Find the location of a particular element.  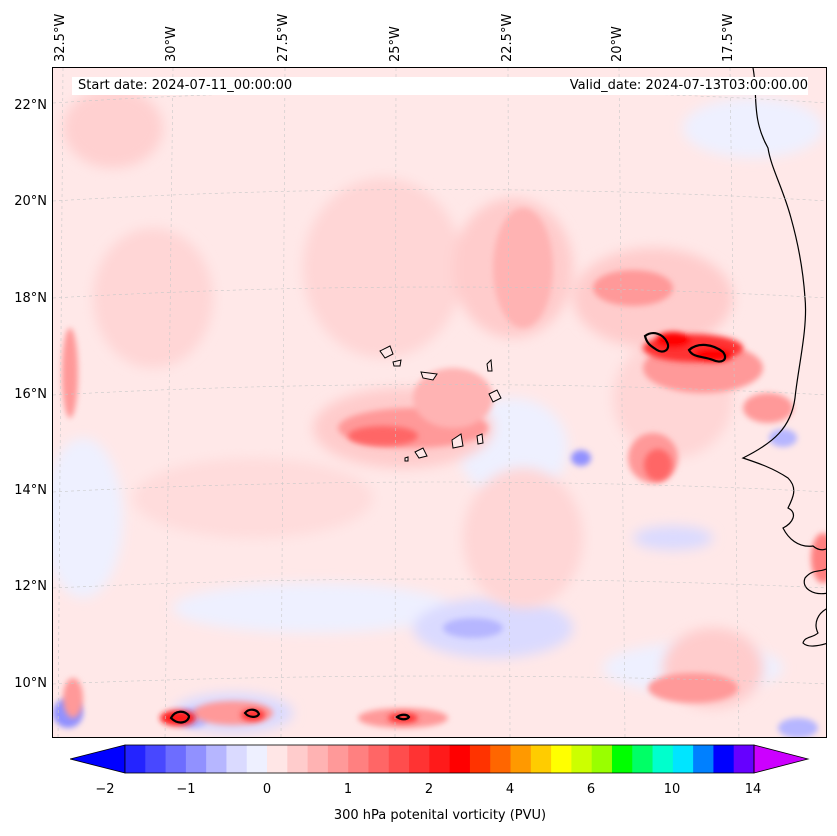

lat-label-22n: 22°N is located at coordinates (30, 105).